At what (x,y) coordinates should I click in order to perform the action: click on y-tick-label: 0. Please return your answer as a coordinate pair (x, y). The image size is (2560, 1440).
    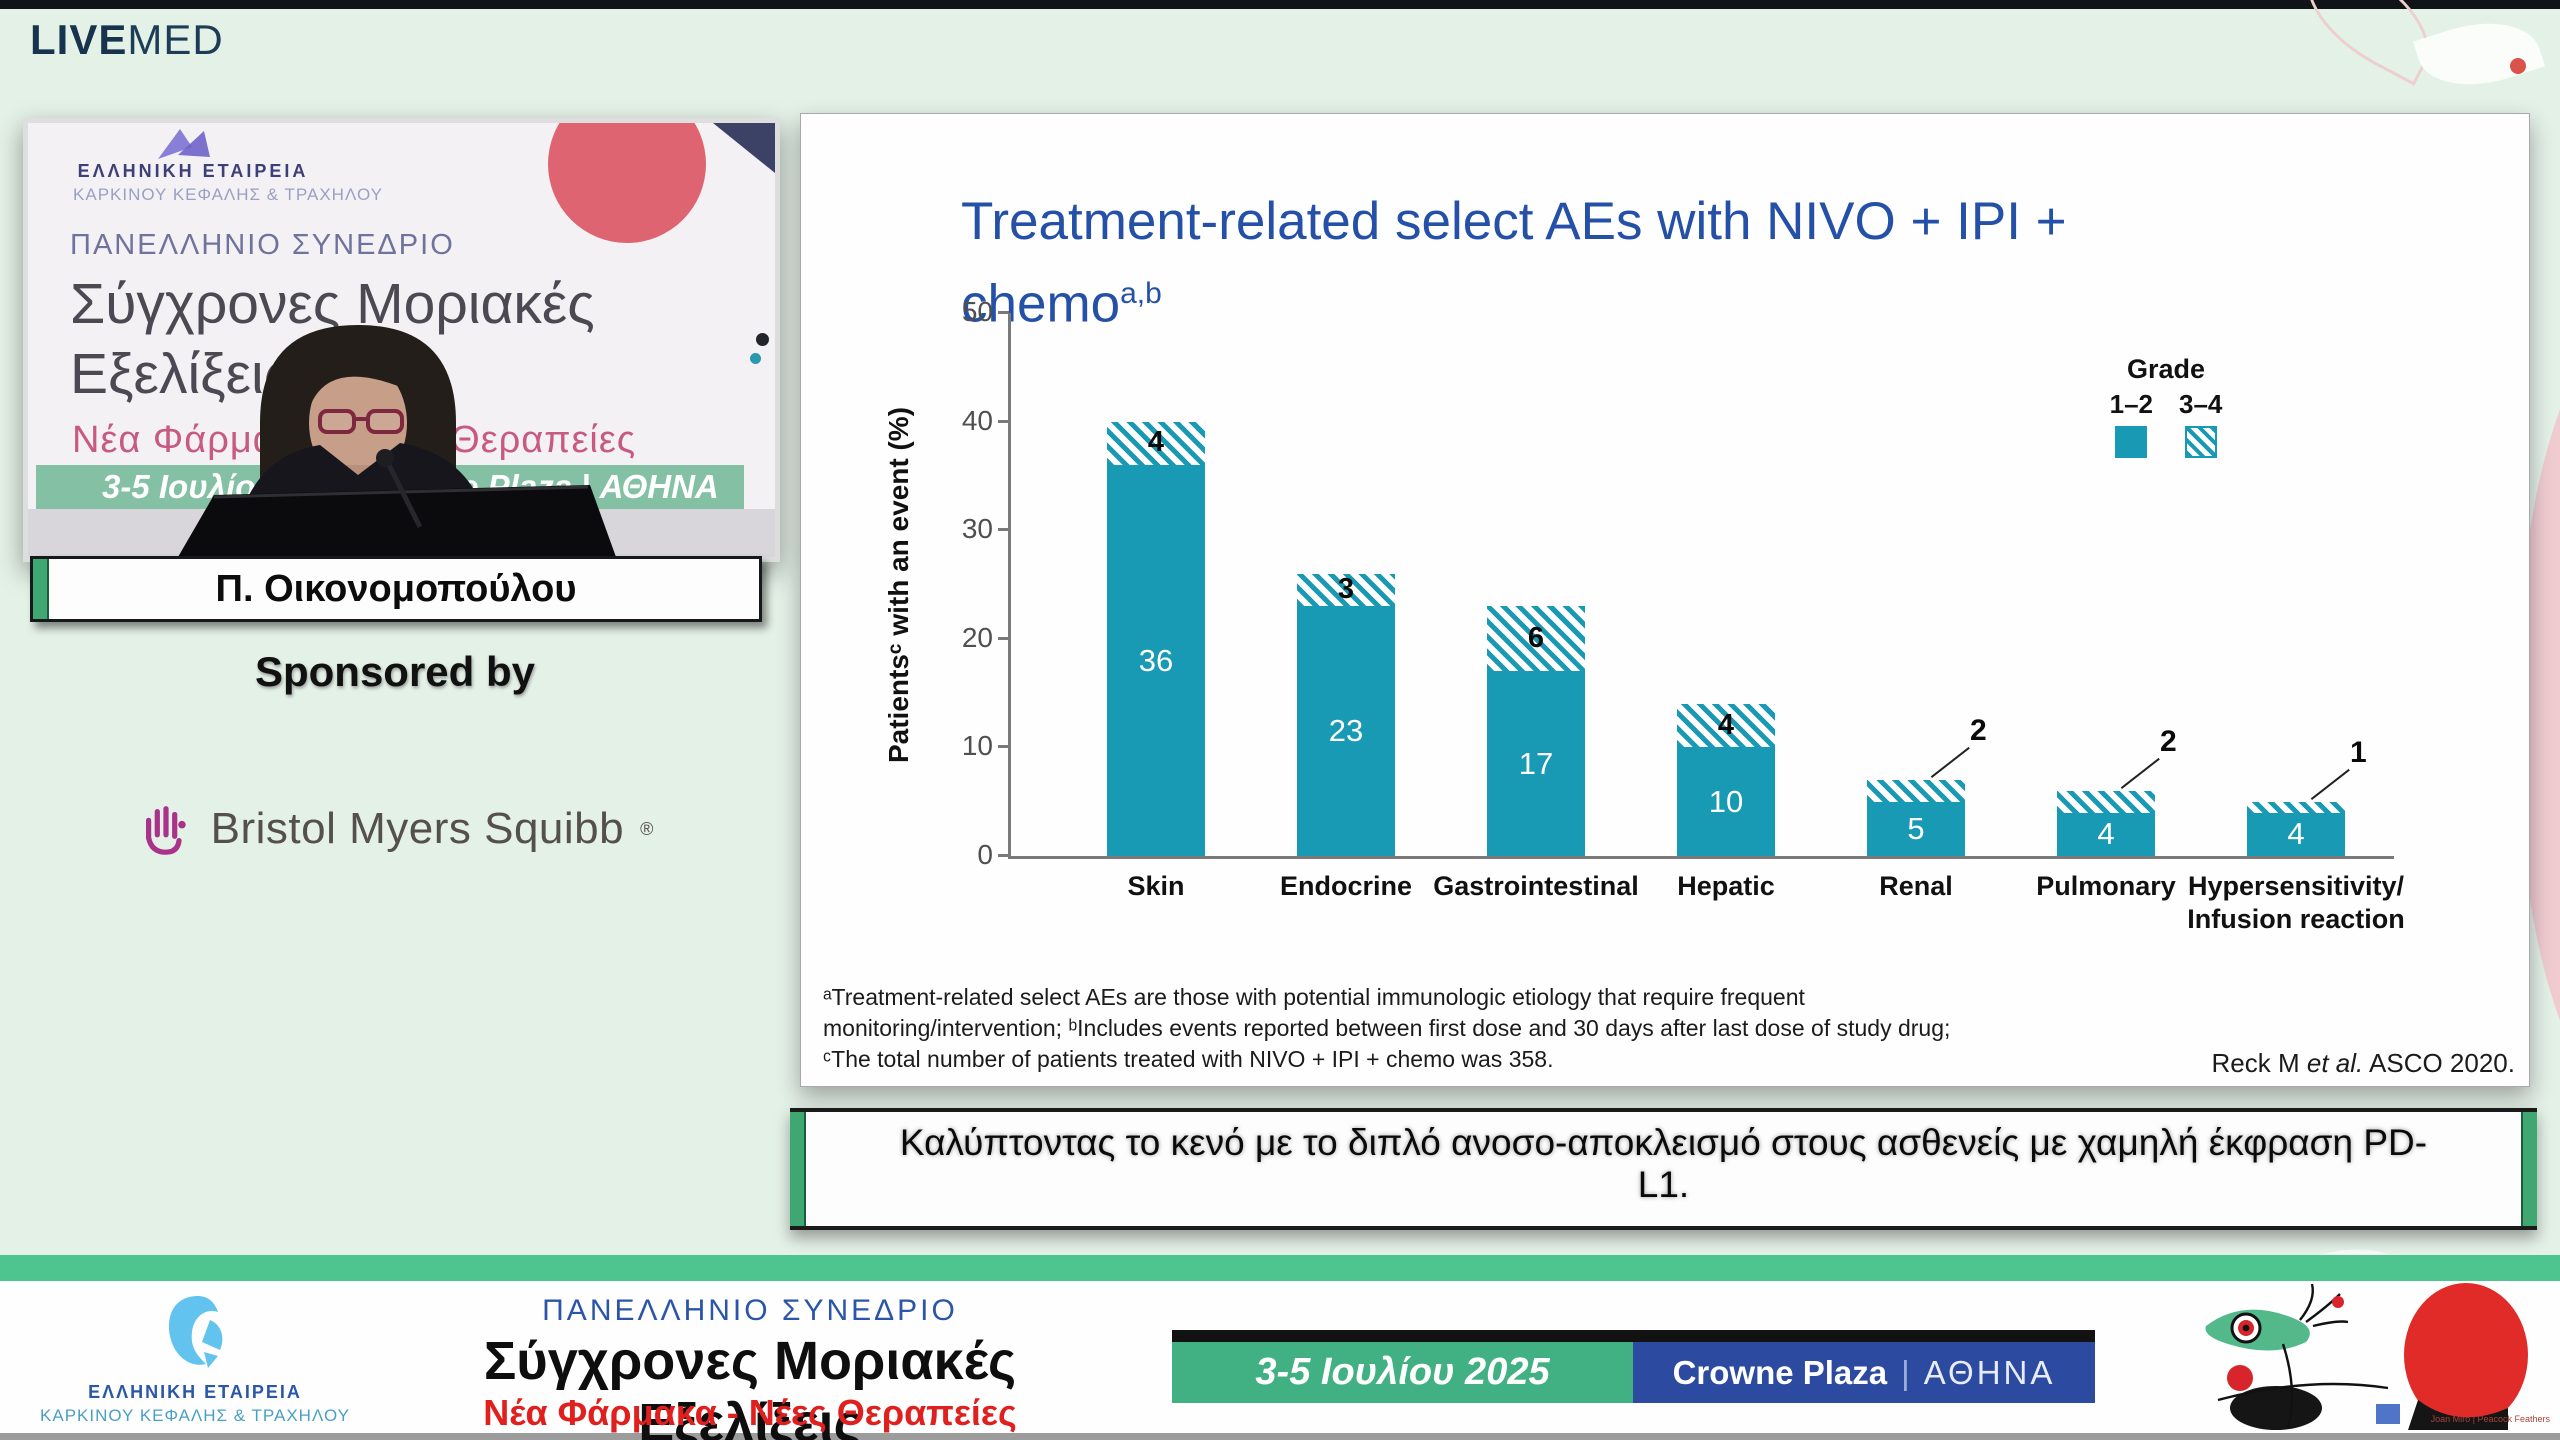
    Looking at the image, I should click on (985, 854).